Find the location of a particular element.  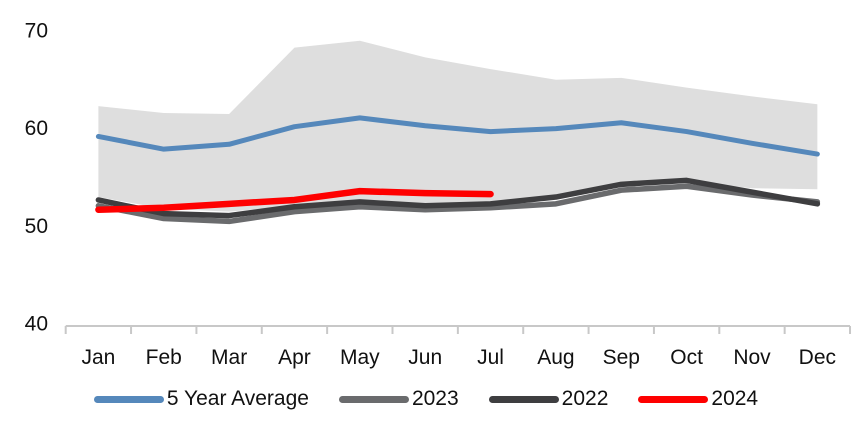

legend: 5 Year Average 2023 2022 2024 is located at coordinates (426, 399).